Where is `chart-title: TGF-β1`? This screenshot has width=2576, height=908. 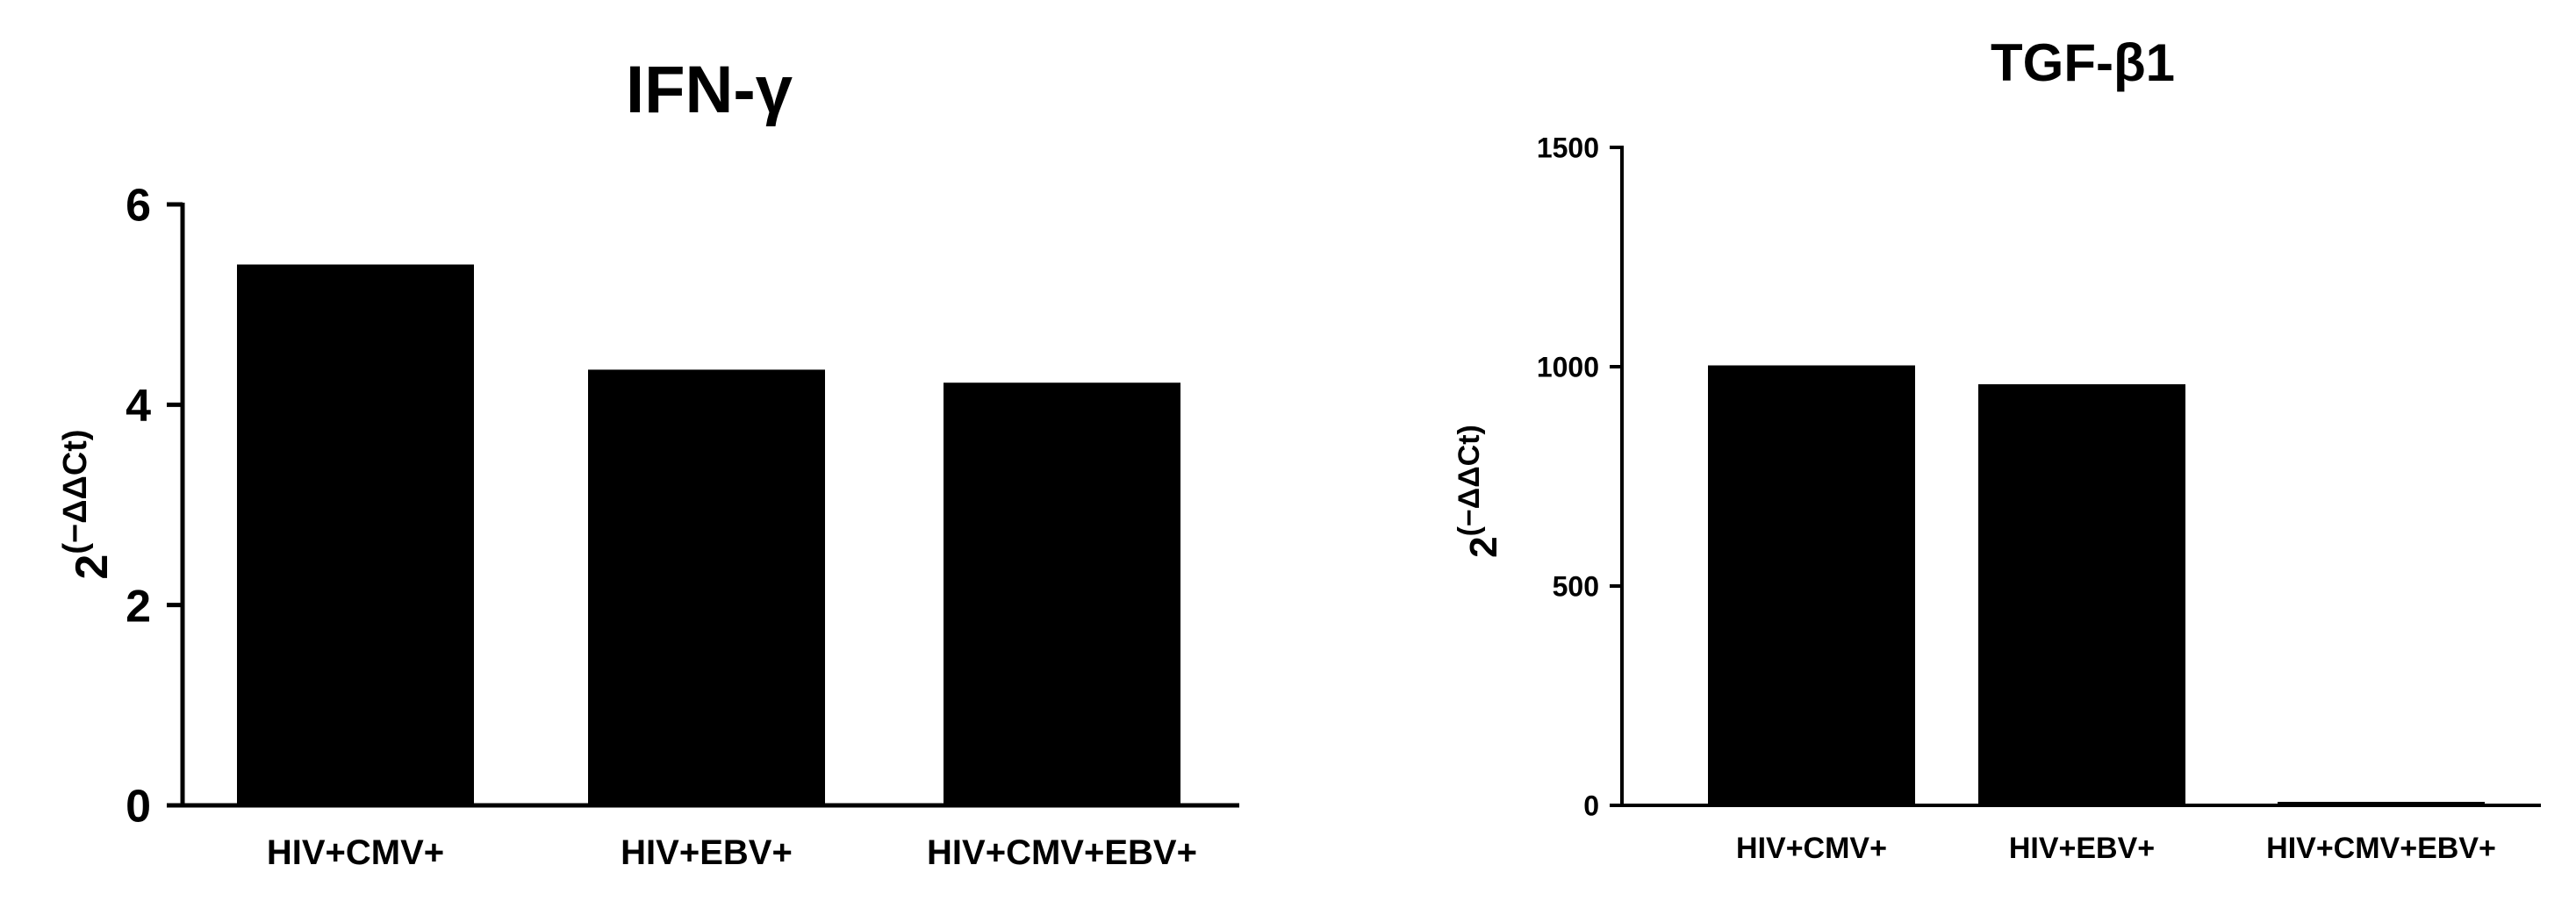
chart-title: TGF-β1 is located at coordinates (2083, 63).